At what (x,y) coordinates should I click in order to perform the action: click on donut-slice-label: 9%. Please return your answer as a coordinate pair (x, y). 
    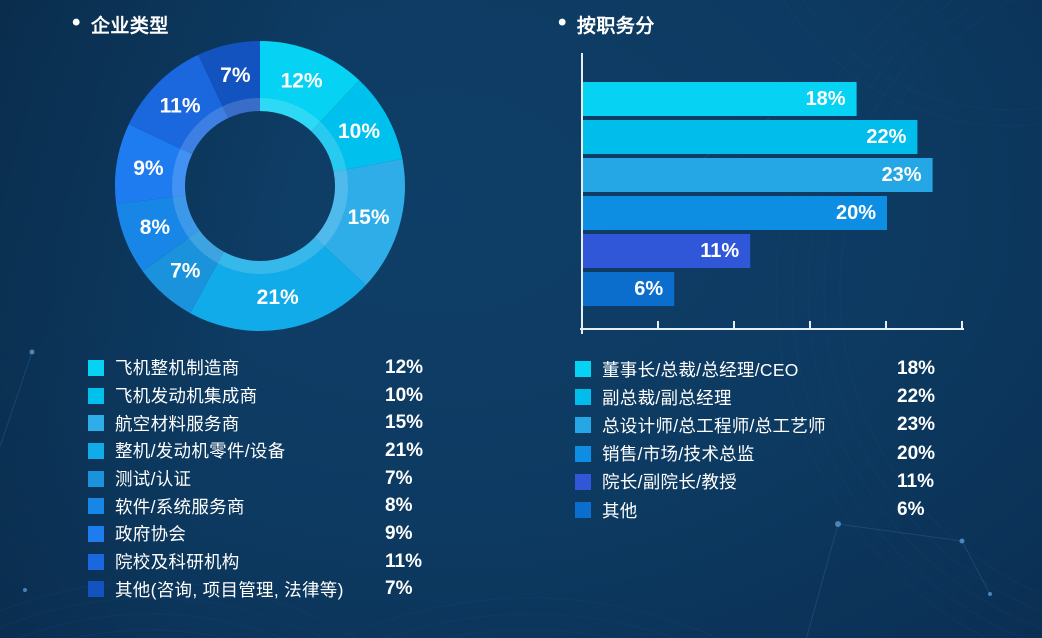
    Looking at the image, I should click on (148, 168).